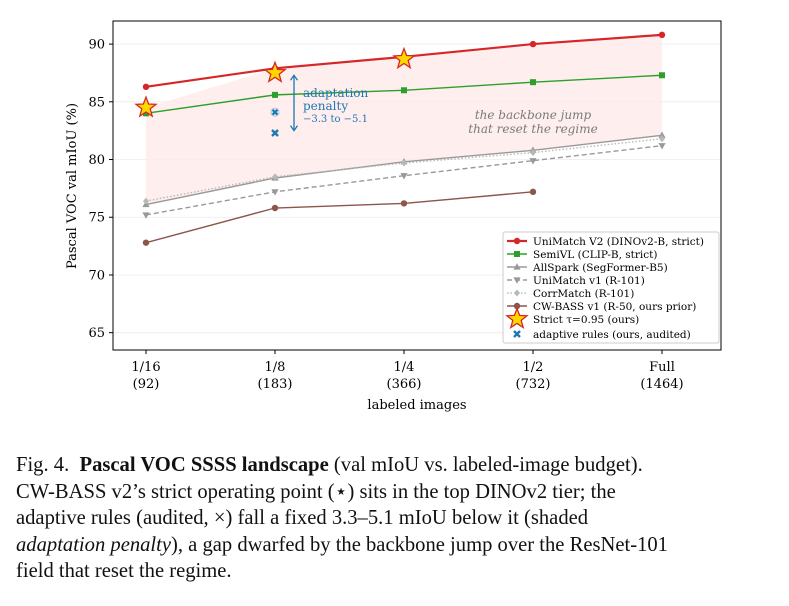  What do you see at coordinates (96, 275) in the screenshot?
I see `y-tick-label-70: 70` at bounding box center [96, 275].